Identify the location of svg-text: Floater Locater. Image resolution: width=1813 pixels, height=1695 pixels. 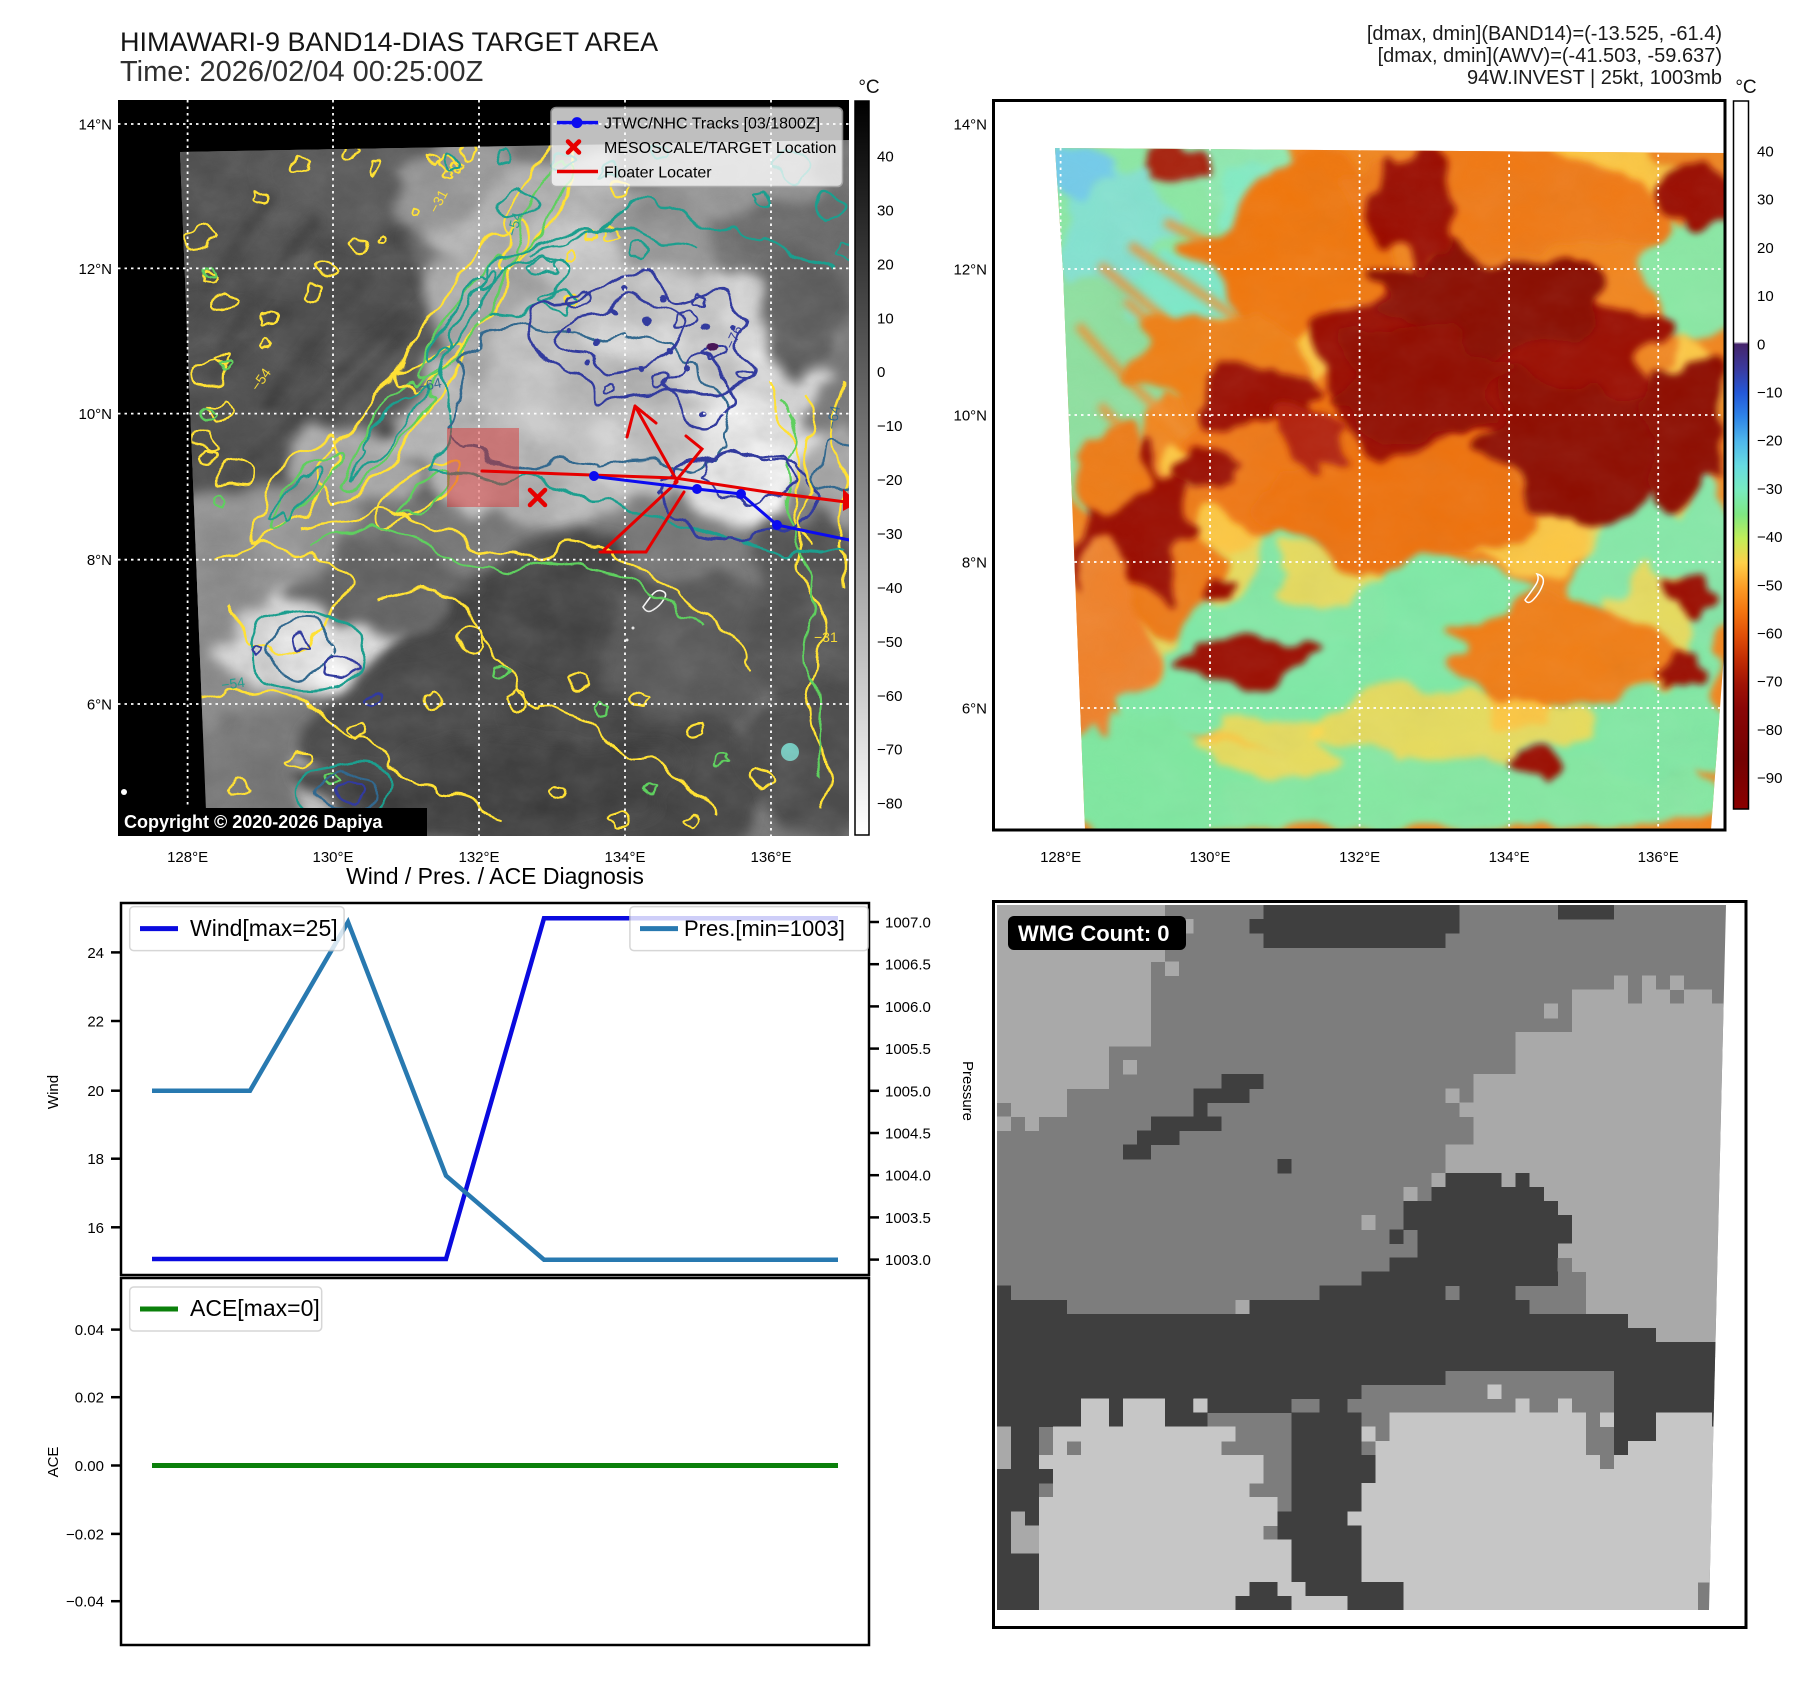
(658, 173).